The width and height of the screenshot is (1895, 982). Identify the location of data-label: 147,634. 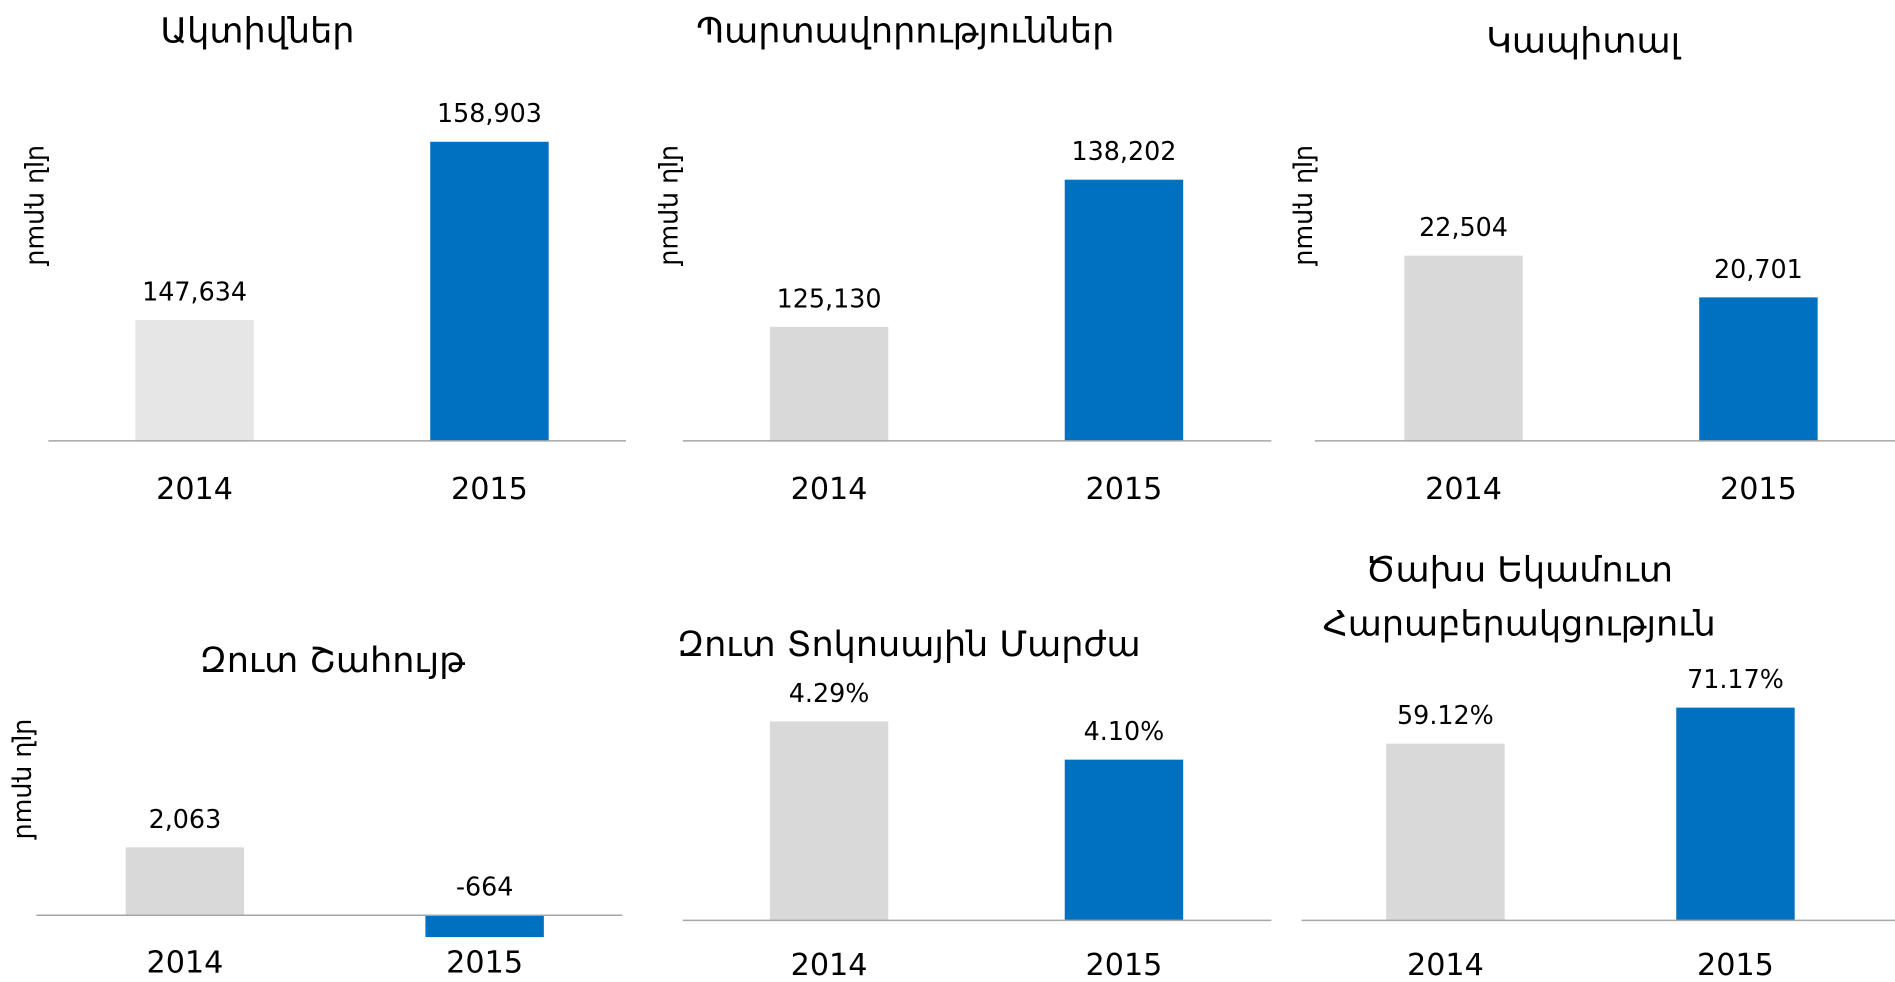
(194, 292).